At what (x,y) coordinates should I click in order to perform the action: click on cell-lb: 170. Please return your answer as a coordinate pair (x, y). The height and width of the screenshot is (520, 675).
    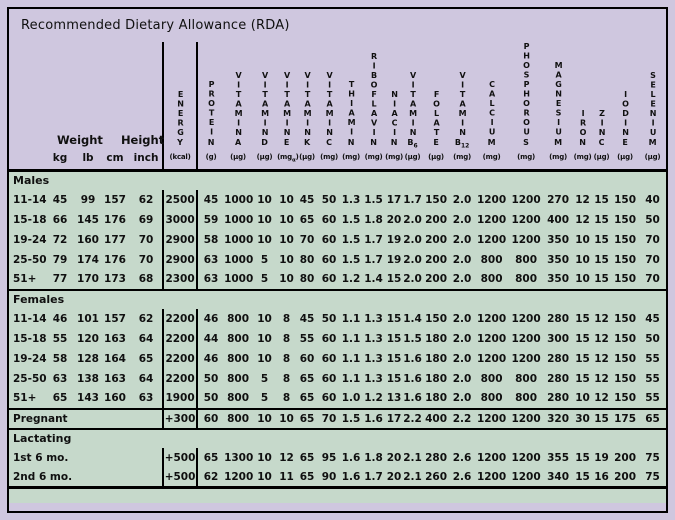
    Looking at the image, I should click on (88, 279).